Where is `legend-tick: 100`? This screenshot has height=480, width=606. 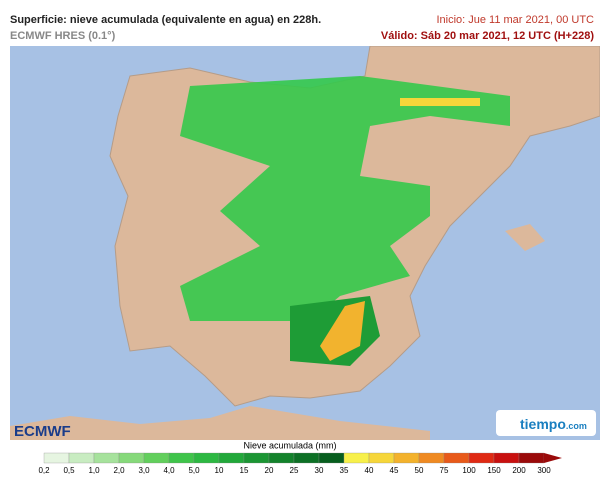 legend-tick: 100 is located at coordinates (469, 470).